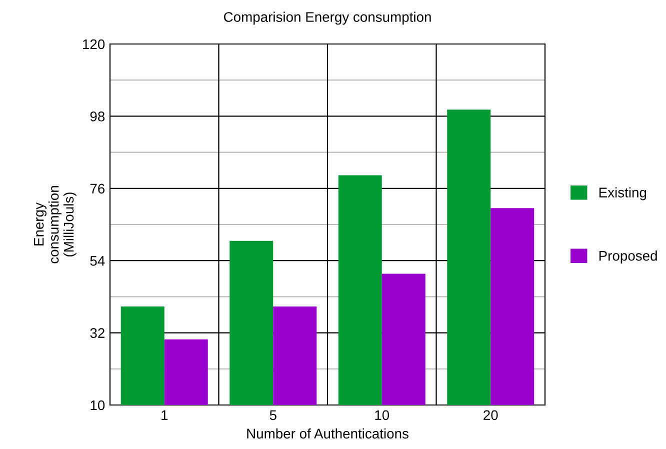 The width and height of the screenshot is (666, 449). Describe the element at coordinates (628, 257) in the screenshot. I see `legend-label: Proposed` at that location.